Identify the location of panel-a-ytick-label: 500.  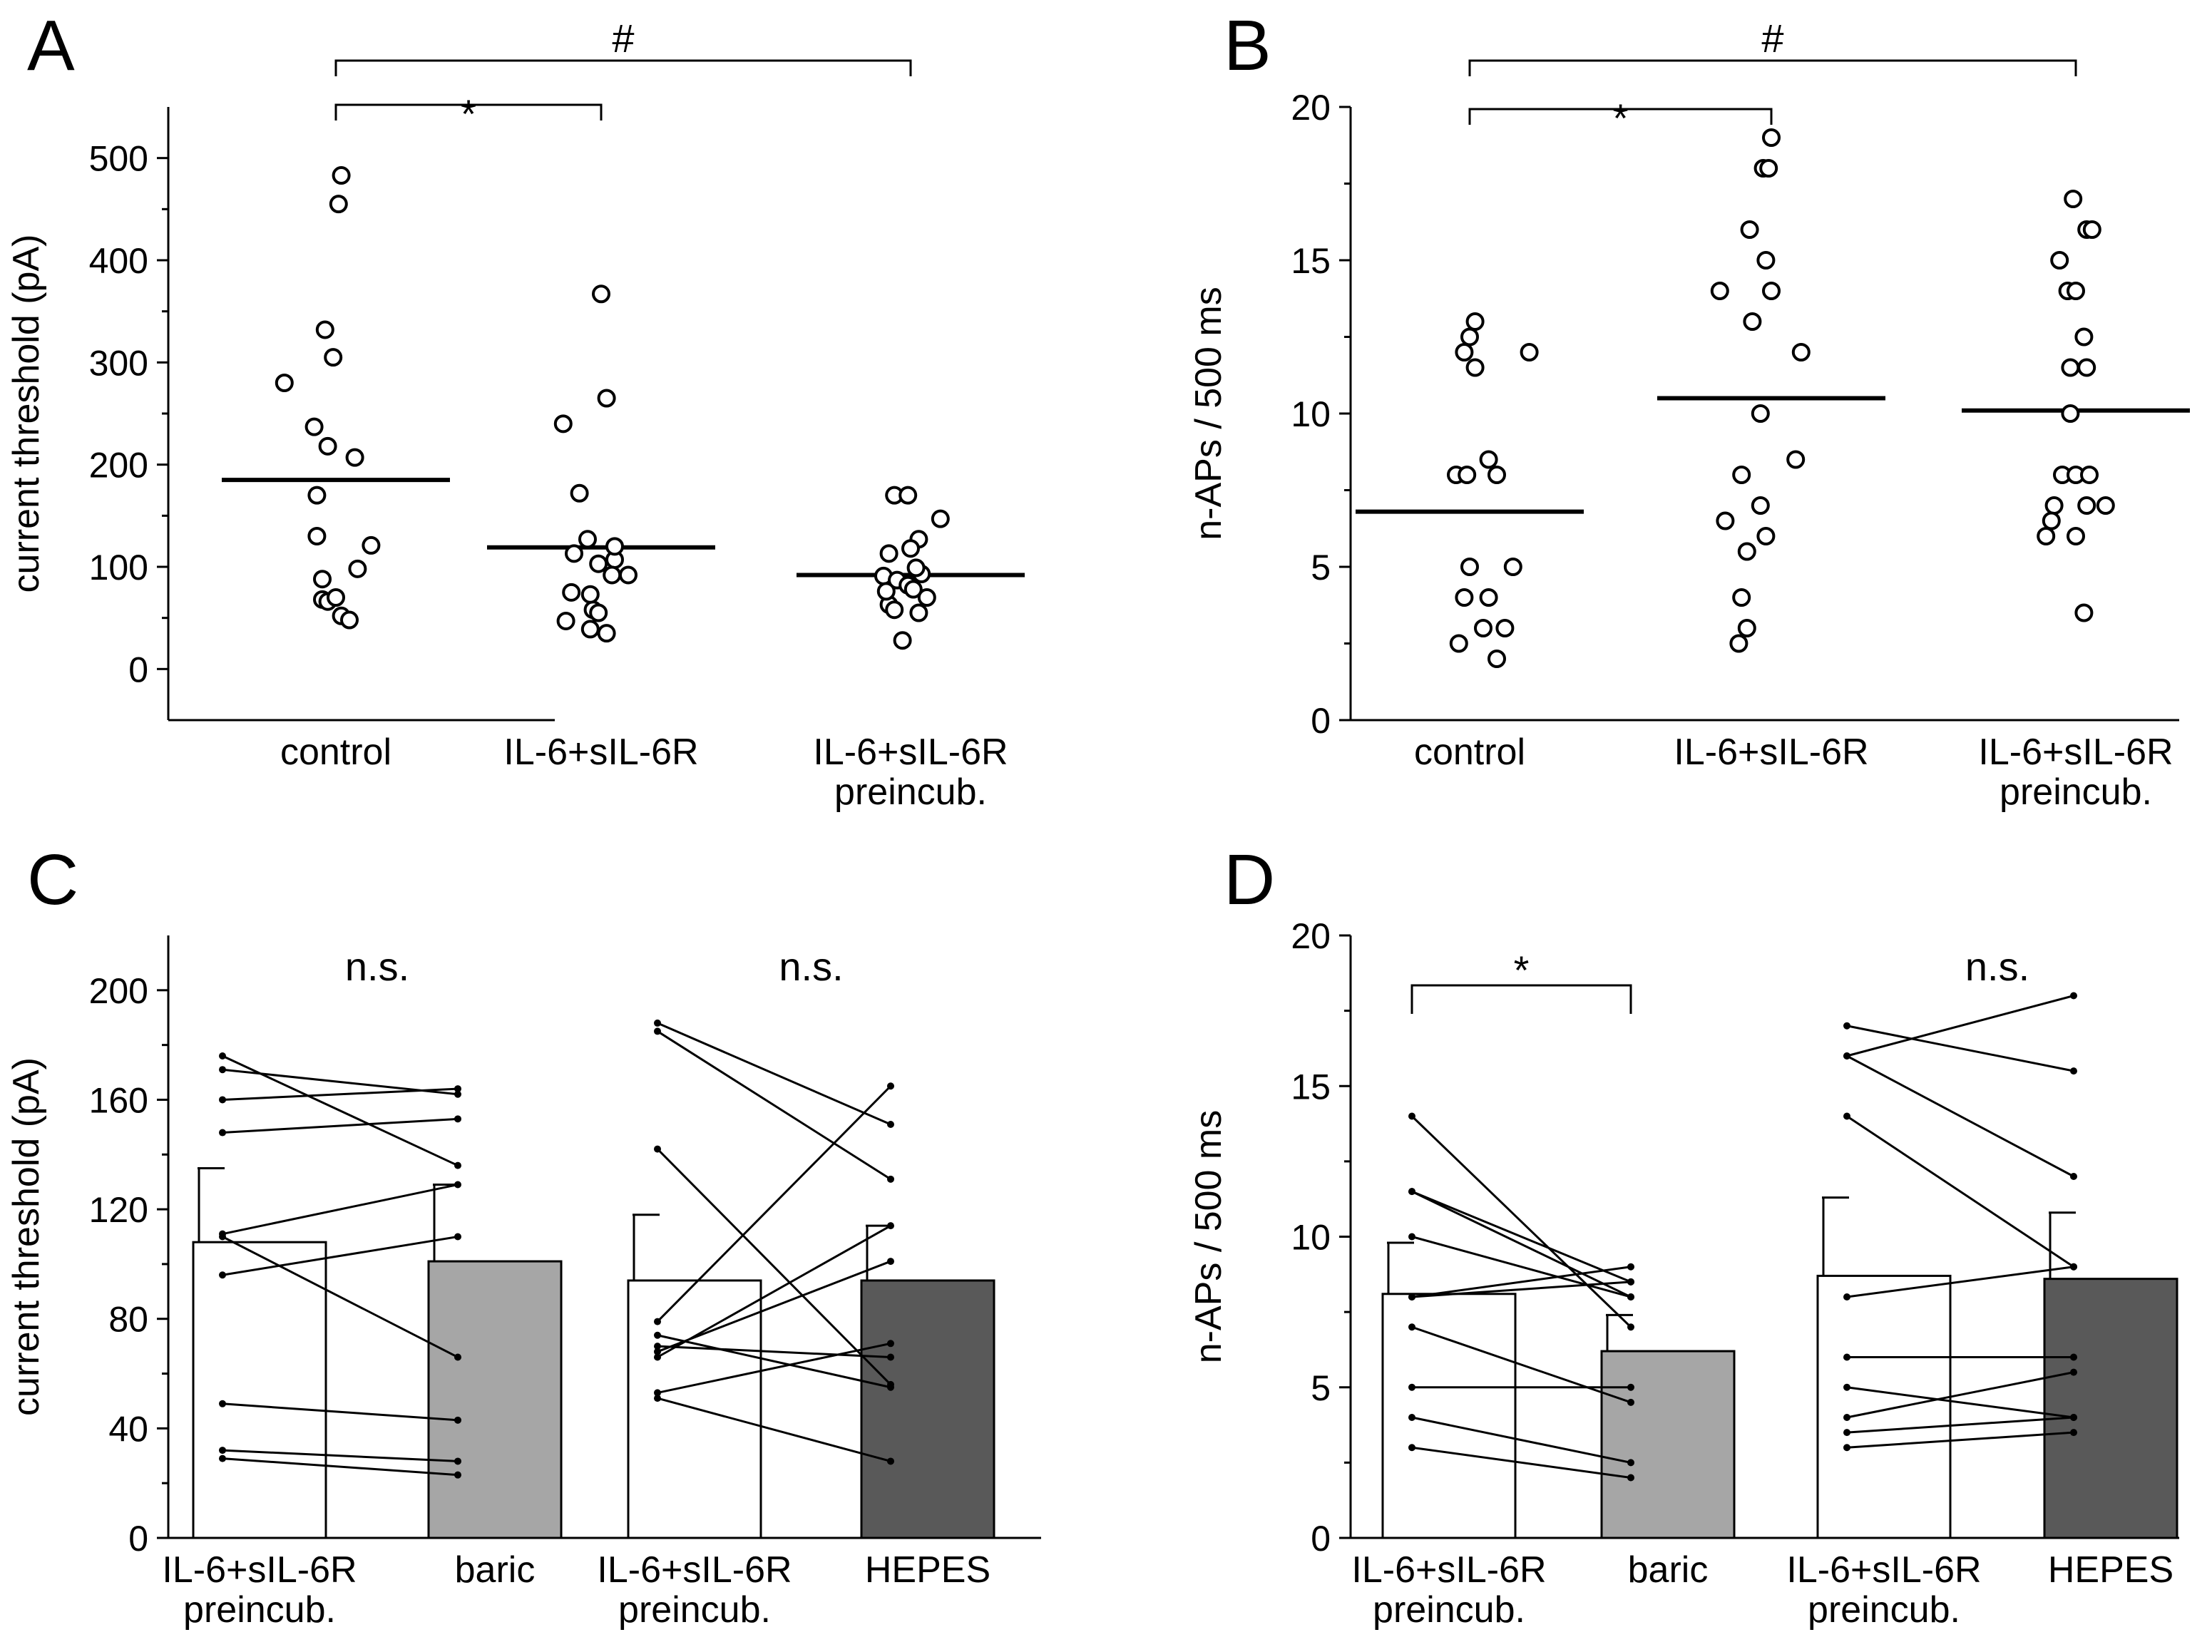
(118, 159).